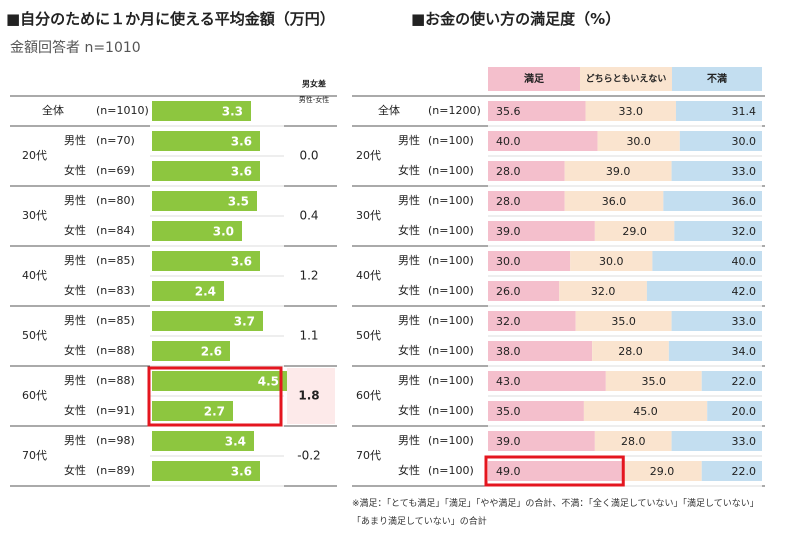  What do you see at coordinates (308, 156) in the screenshot?
I see `gender-gap-value: 0.0` at bounding box center [308, 156].